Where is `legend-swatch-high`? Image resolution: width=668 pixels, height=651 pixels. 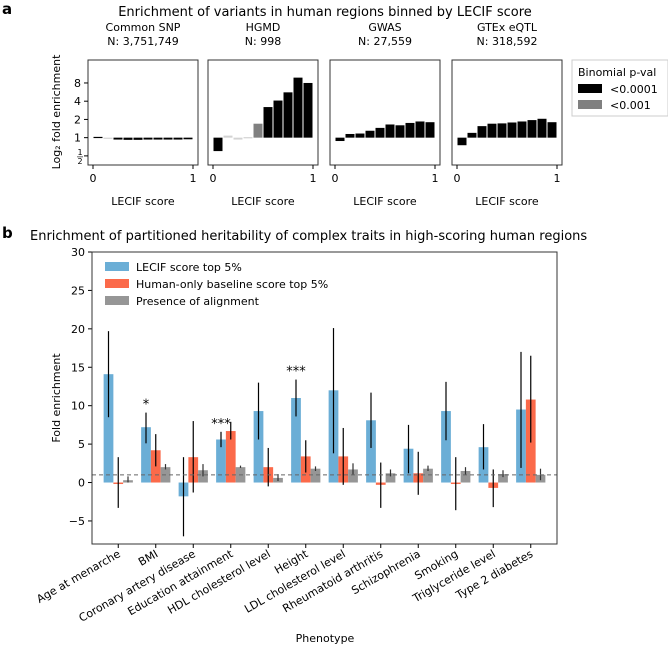
legend-swatch-high is located at coordinates (590, 88).